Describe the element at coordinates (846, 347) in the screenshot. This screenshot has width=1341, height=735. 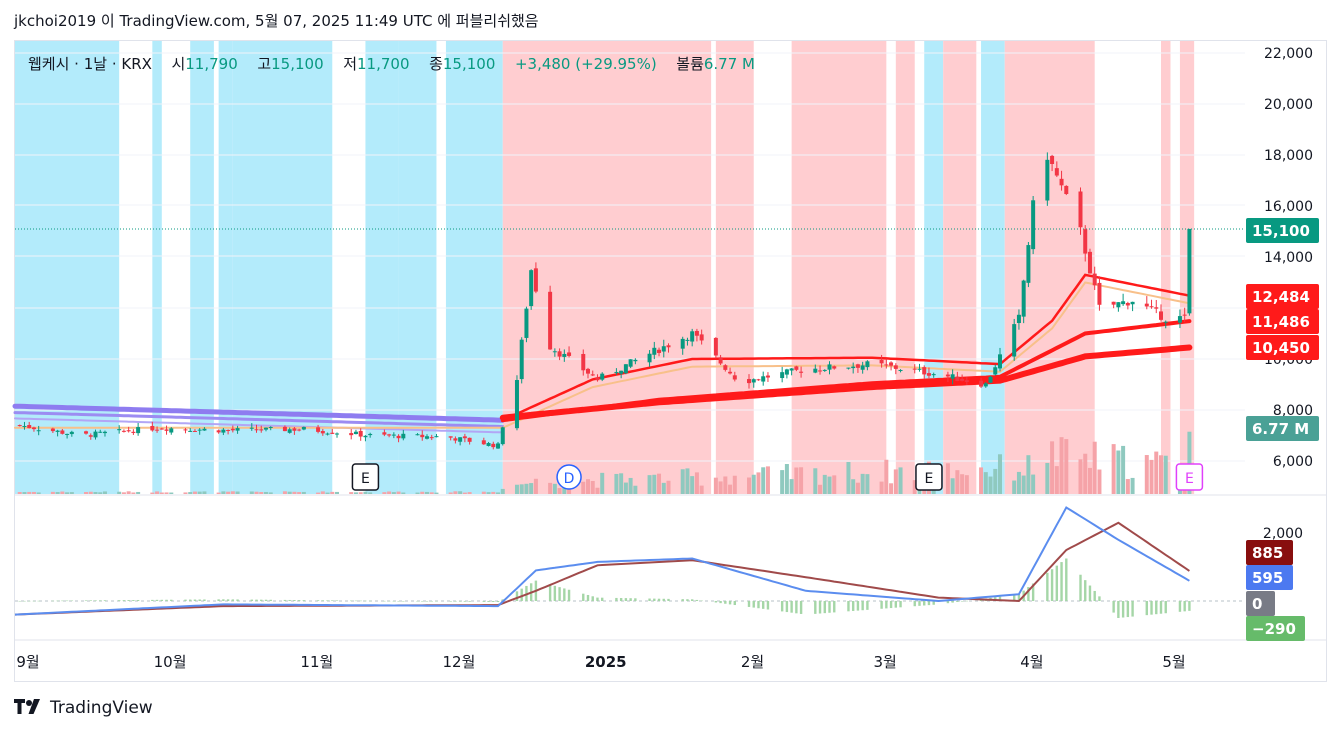
I see `ma-red-fast` at that location.